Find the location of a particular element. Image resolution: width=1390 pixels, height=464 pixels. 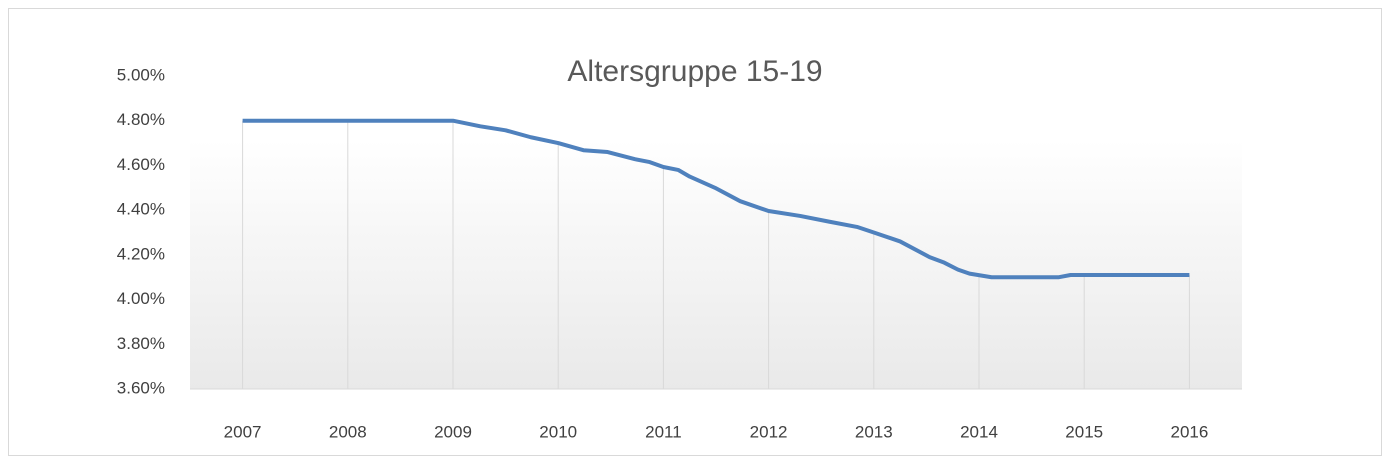

y-tick-label: 4.60% is located at coordinates (141, 164).